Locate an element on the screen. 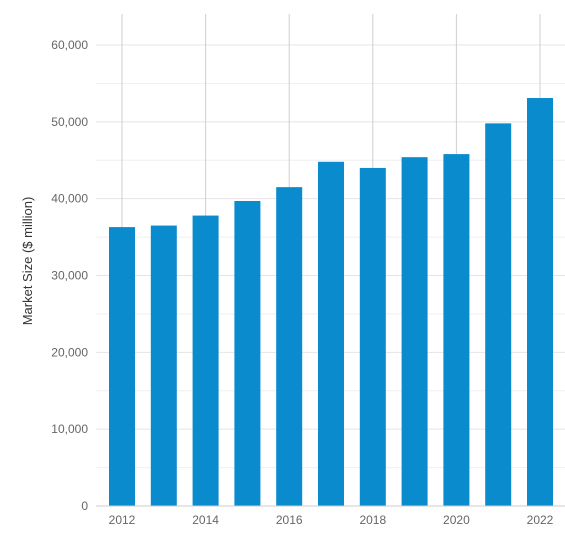 This screenshot has width=565, height=539. x-tick-label: 2018 is located at coordinates (372, 520).